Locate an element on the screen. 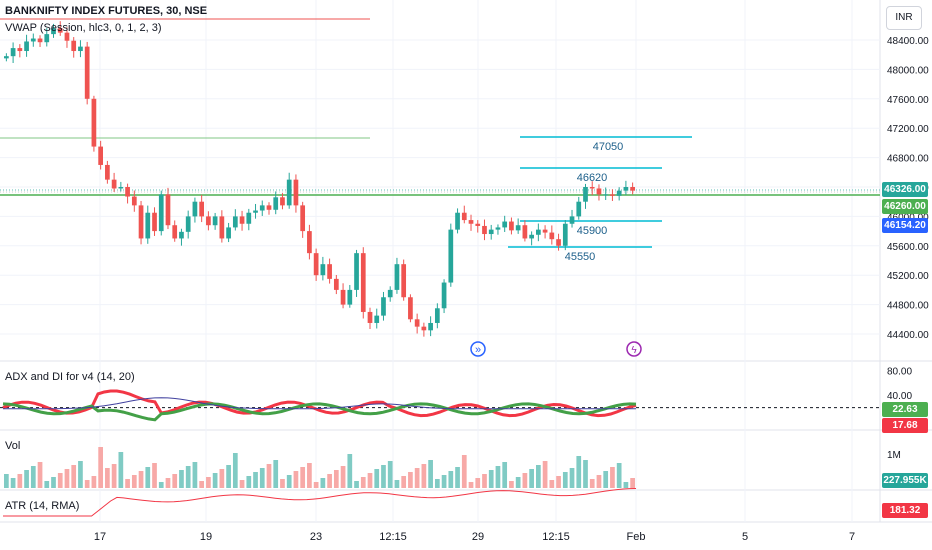  y-tick-label: 47200.00 is located at coordinates (908, 129).